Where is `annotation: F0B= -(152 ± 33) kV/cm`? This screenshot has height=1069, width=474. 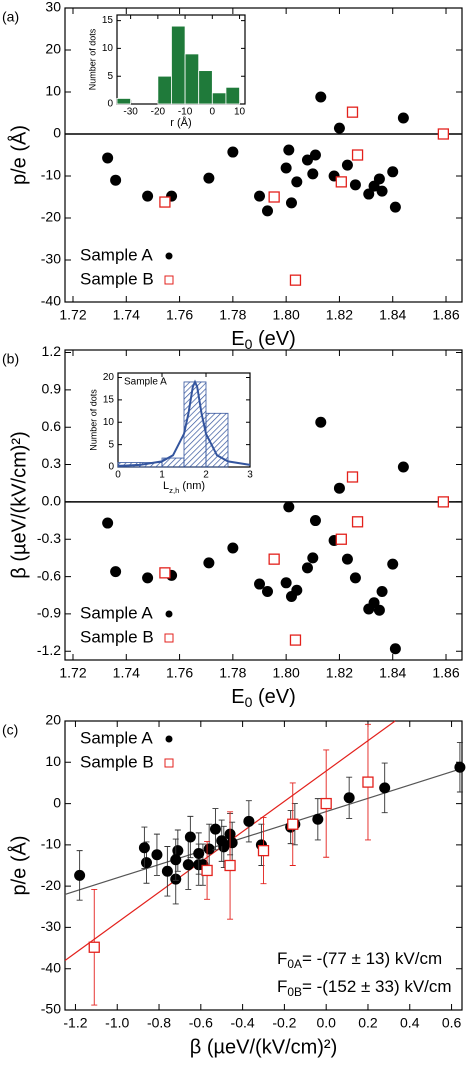 annotation: F0B= -(152 ± 33) kV/cm is located at coordinates (364, 988).